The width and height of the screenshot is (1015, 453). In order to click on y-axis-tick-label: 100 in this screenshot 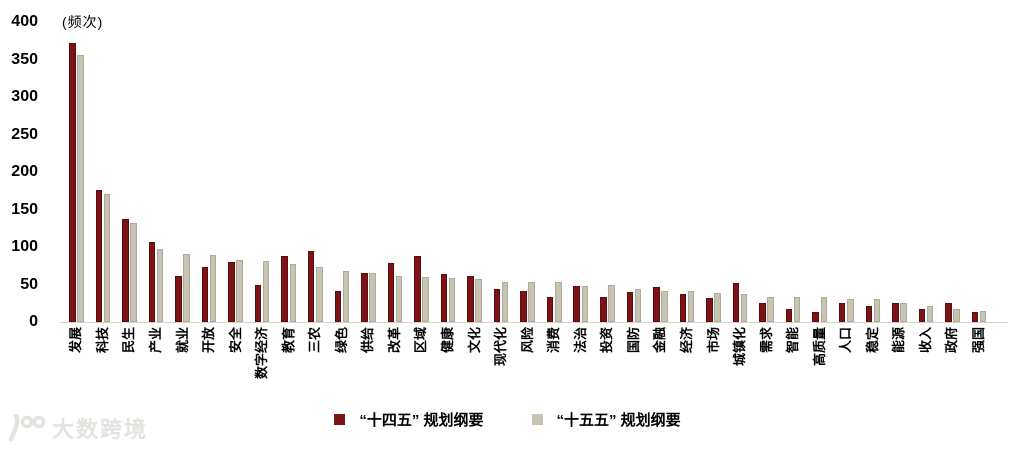, I will do `click(24, 246)`.